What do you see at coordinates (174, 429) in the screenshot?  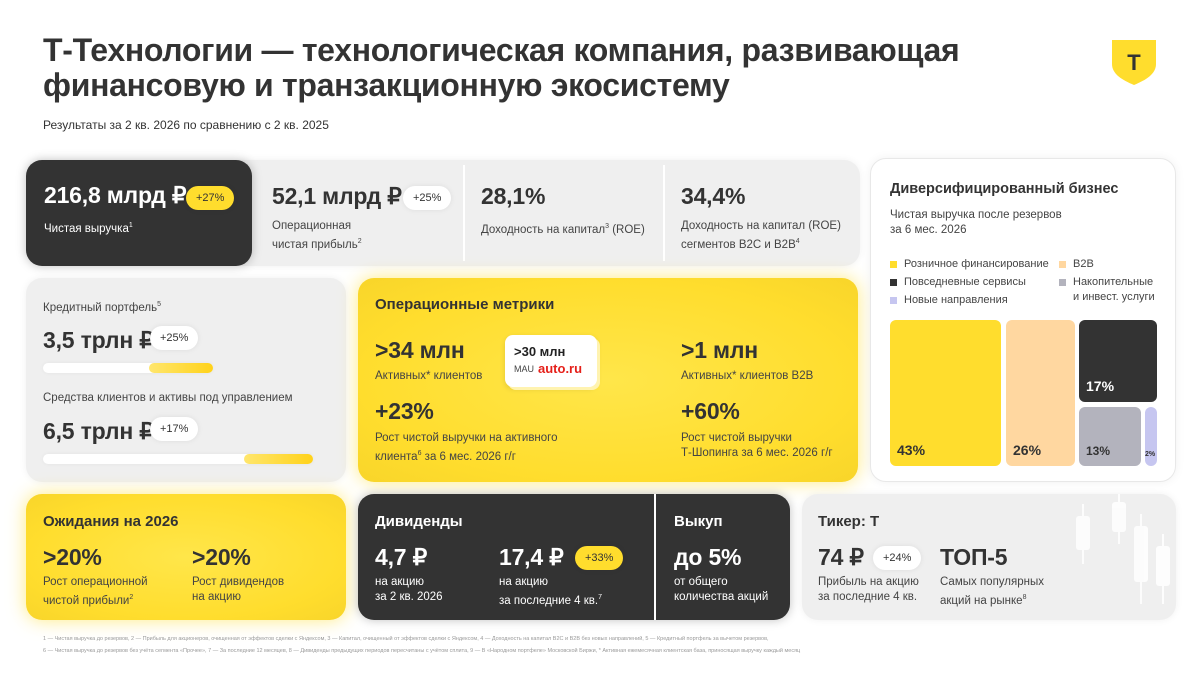 I see `assets-badge: +17%` at bounding box center [174, 429].